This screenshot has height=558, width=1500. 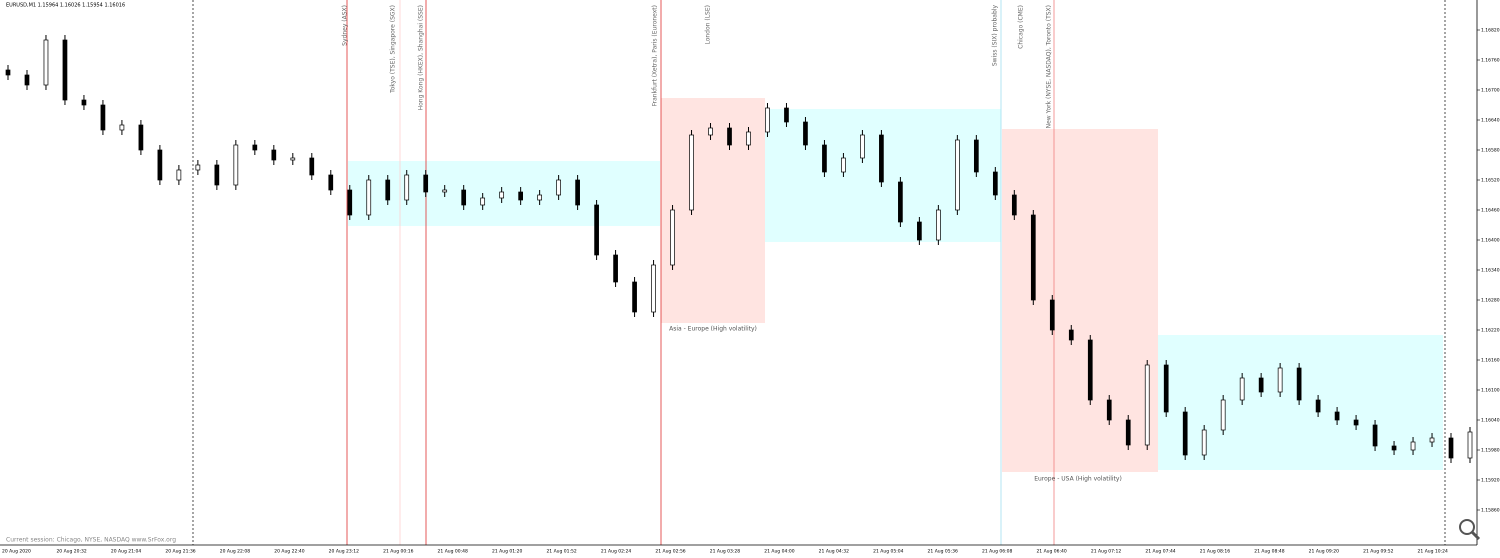 What do you see at coordinates (1490, 451) in the screenshot?
I see `y-tick-label: 1.15980` at bounding box center [1490, 451].